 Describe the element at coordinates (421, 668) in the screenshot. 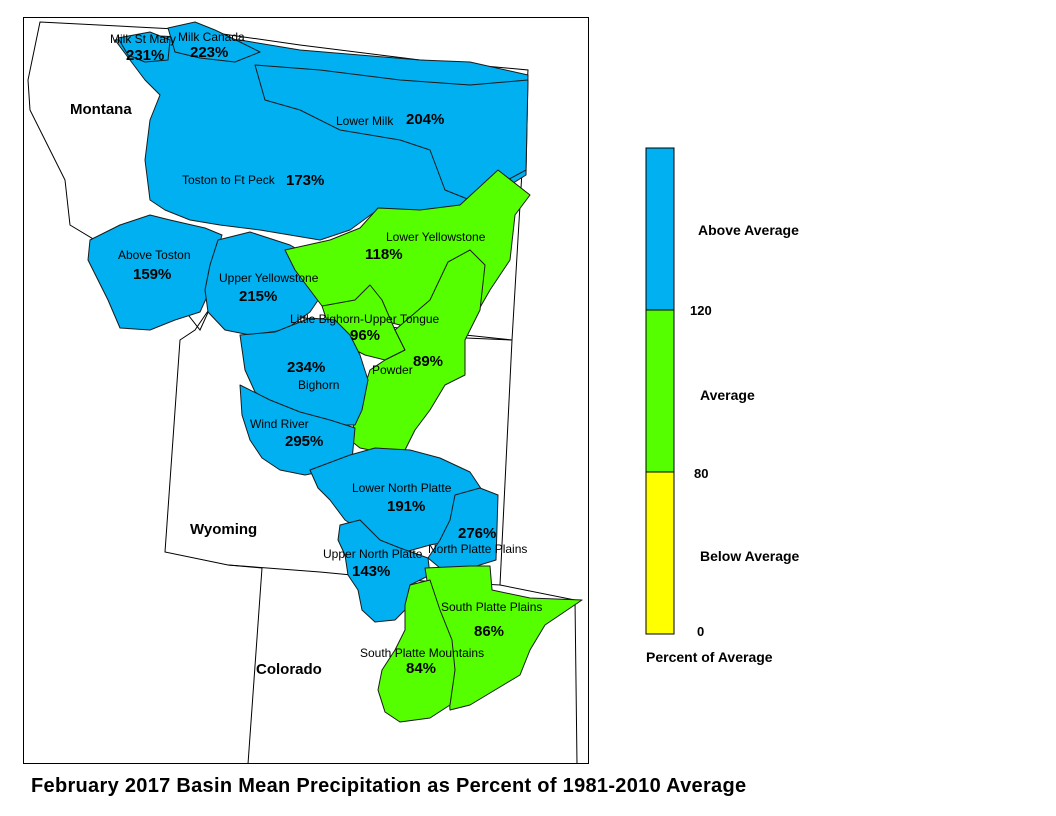

I see `pct-south-platte-mountains: 84%` at that location.